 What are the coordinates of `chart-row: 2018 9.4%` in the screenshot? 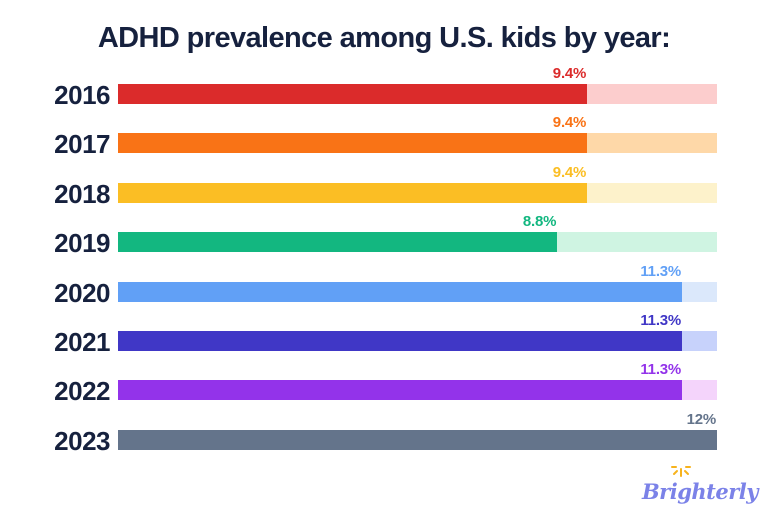 It's located at (384, 187).